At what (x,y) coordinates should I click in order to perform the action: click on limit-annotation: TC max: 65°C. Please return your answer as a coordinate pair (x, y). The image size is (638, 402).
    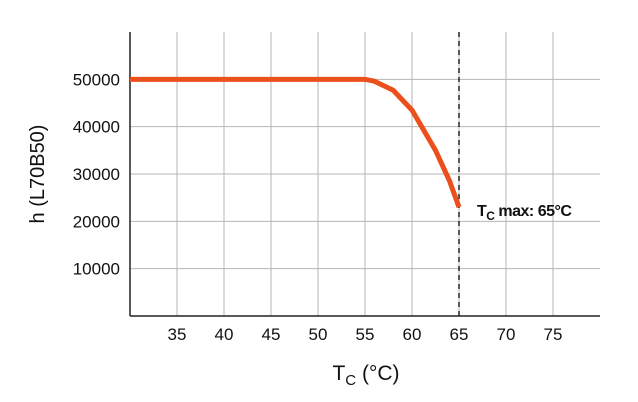
    Looking at the image, I should click on (524, 213).